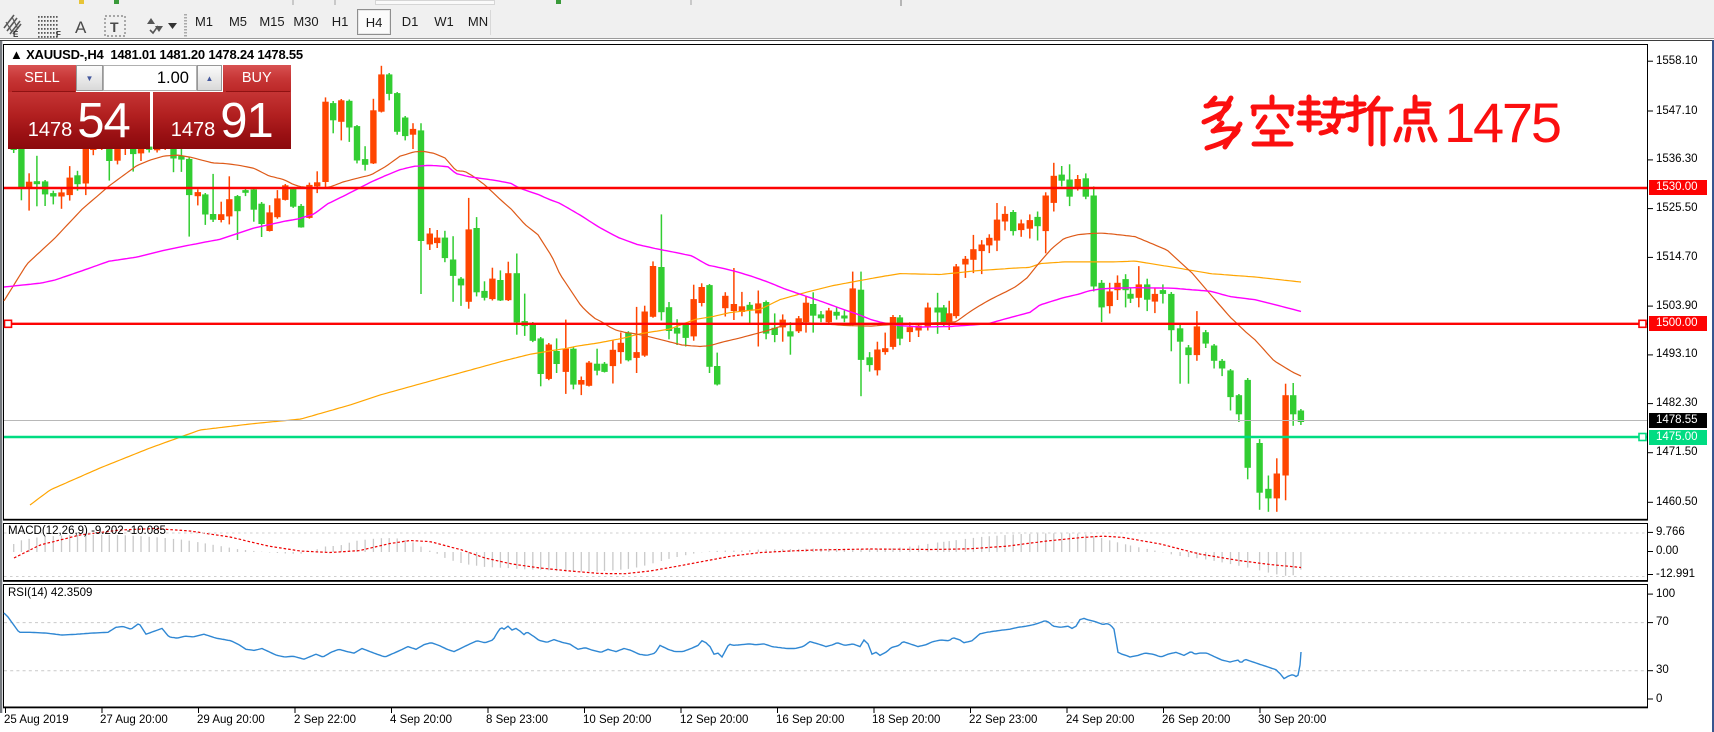 Image resolution: width=1714 pixels, height=732 pixels. Describe the element at coordinates (1503, 122) in the screenshot. I see `svg-text: 1475` at that location.